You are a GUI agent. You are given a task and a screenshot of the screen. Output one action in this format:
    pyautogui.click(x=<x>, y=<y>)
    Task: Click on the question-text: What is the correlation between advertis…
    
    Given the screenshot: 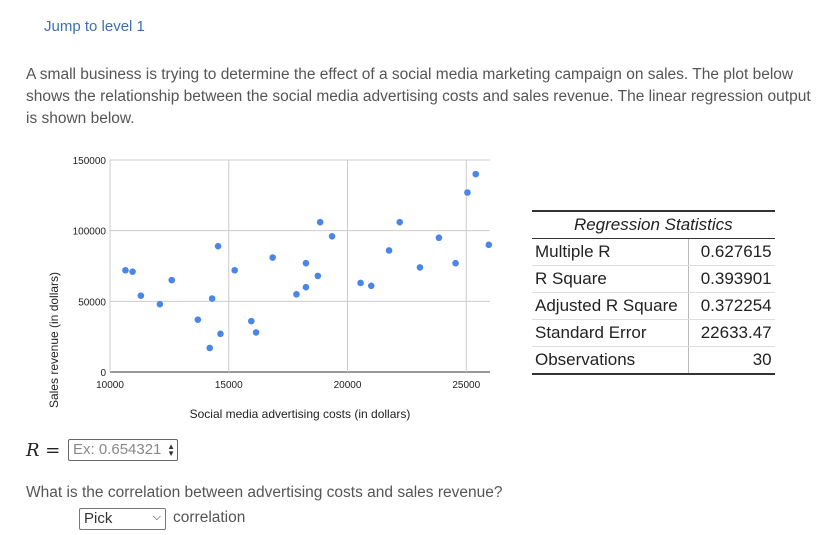 What is the action you would take?
    pyautogui.click(x=264, y=492)
    